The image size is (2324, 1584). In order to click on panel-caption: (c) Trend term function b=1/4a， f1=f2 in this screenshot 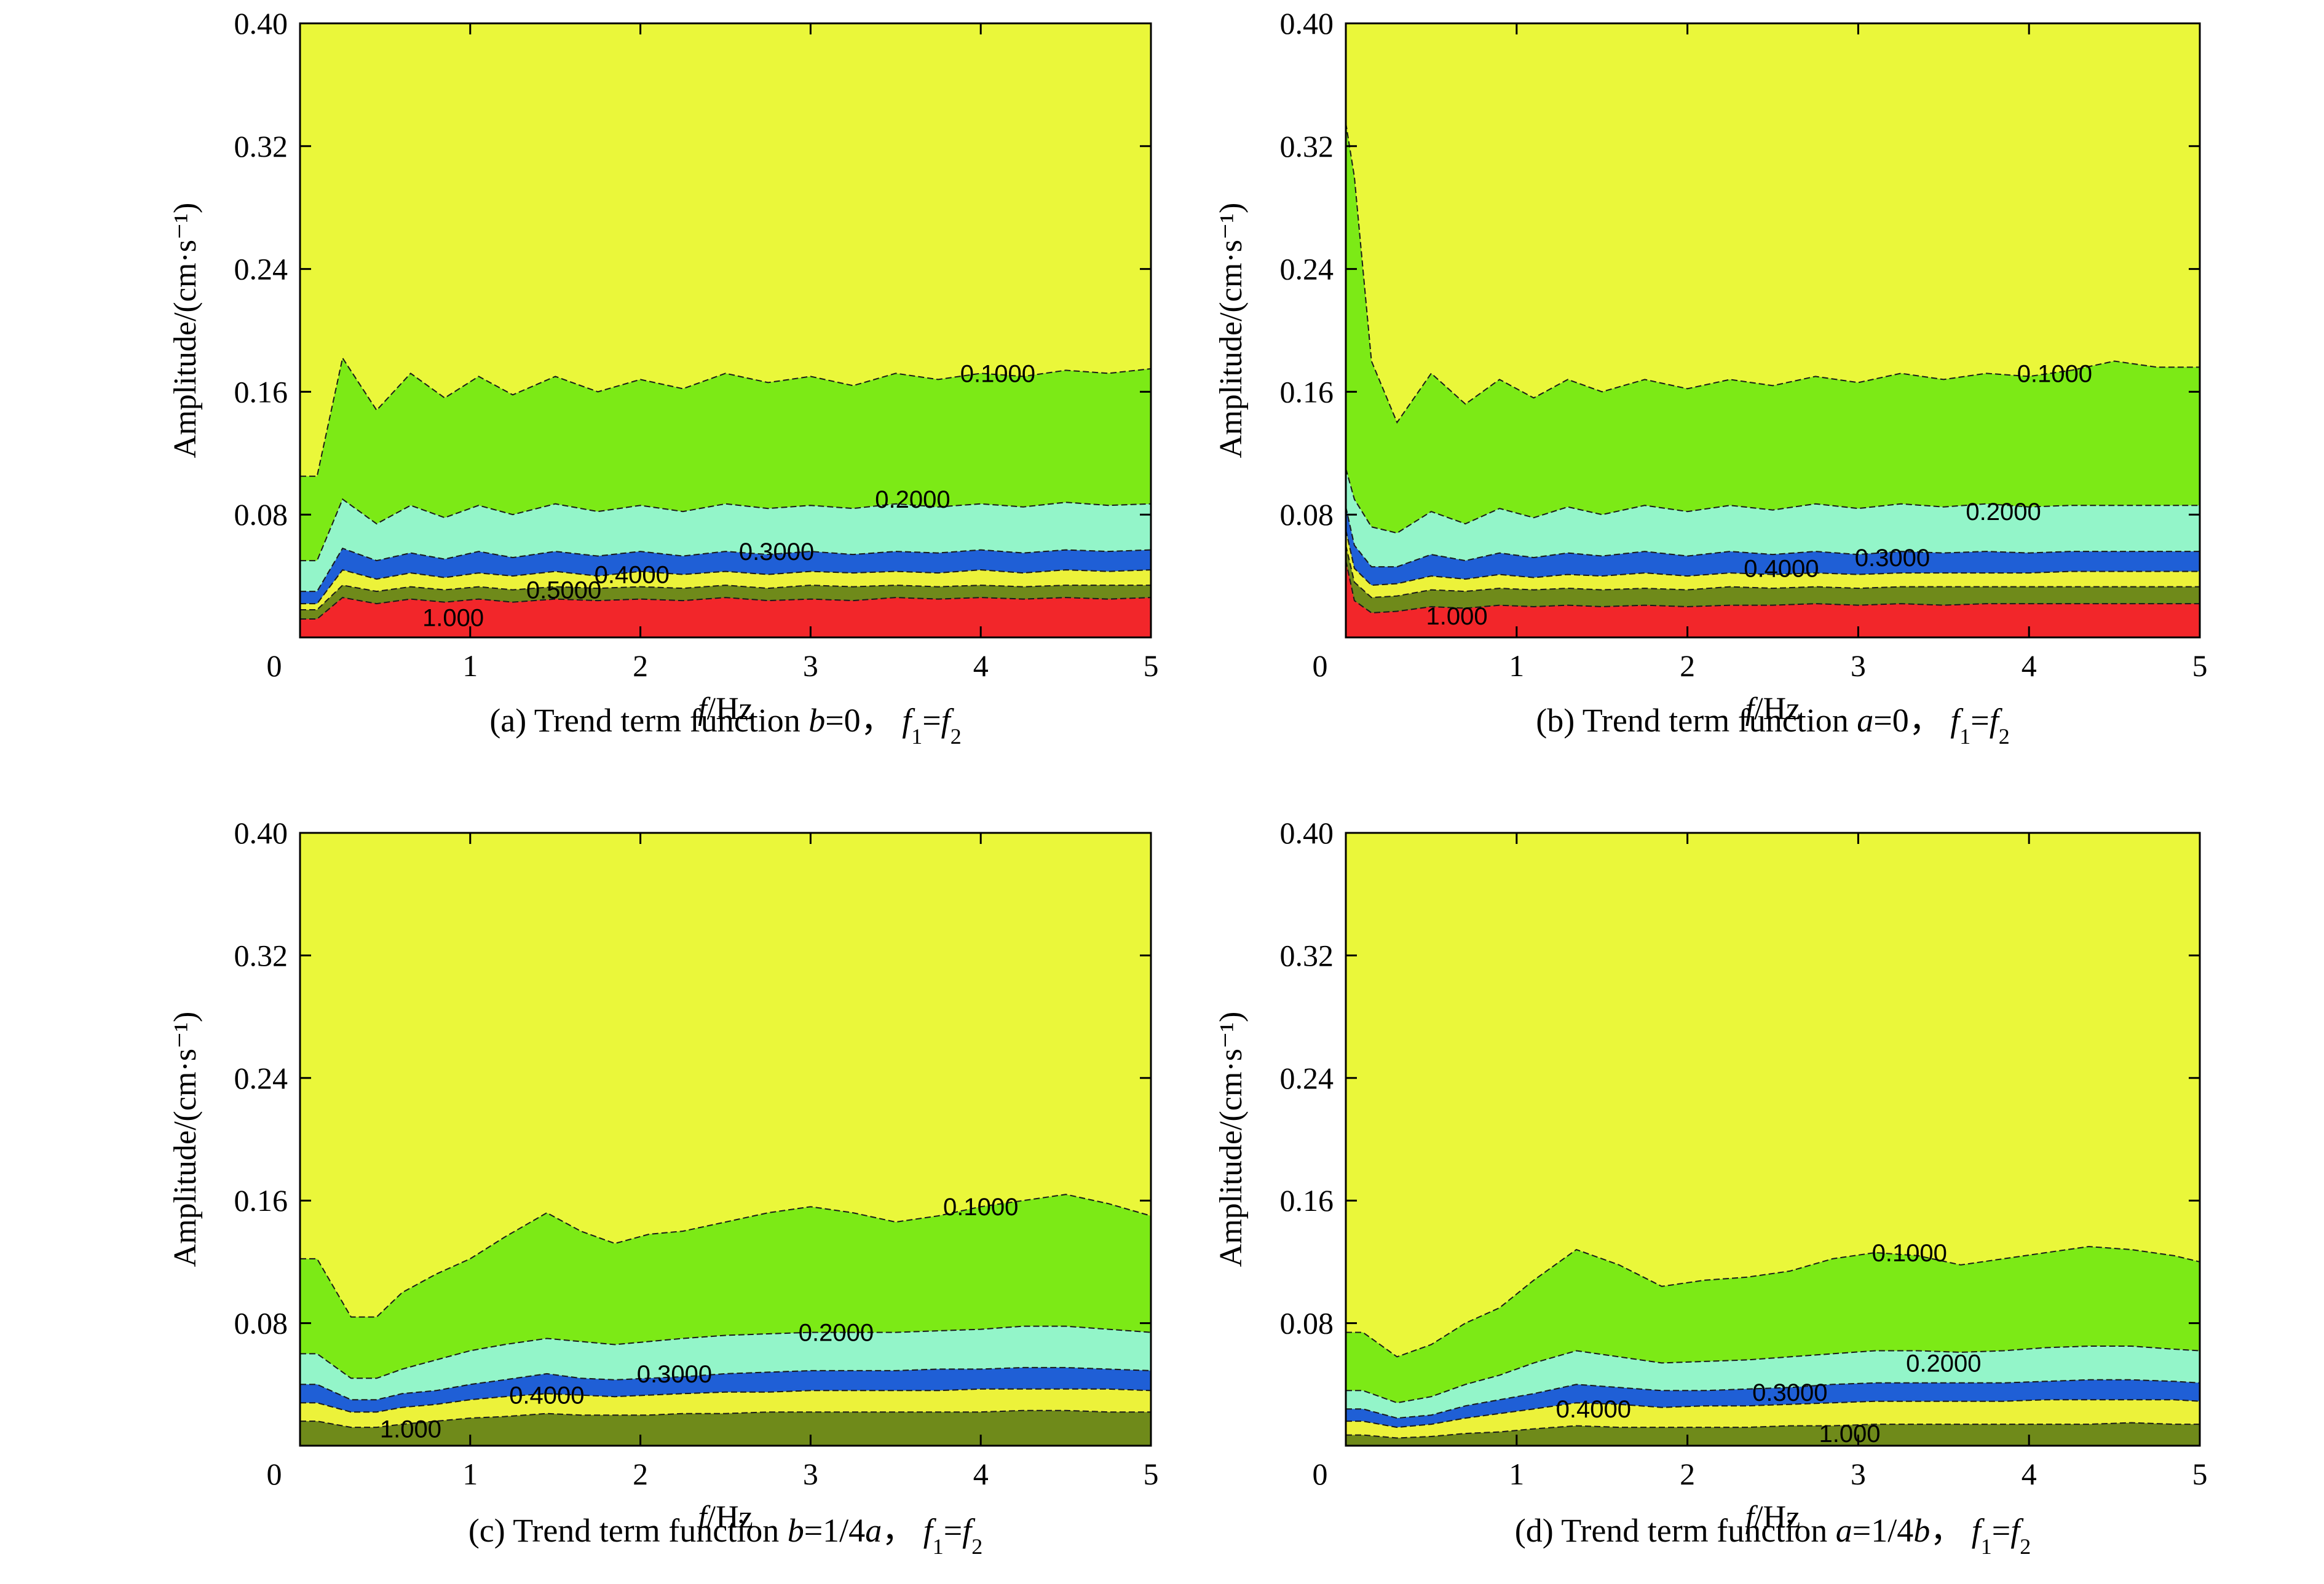, I will do `click(725, 1536)`.